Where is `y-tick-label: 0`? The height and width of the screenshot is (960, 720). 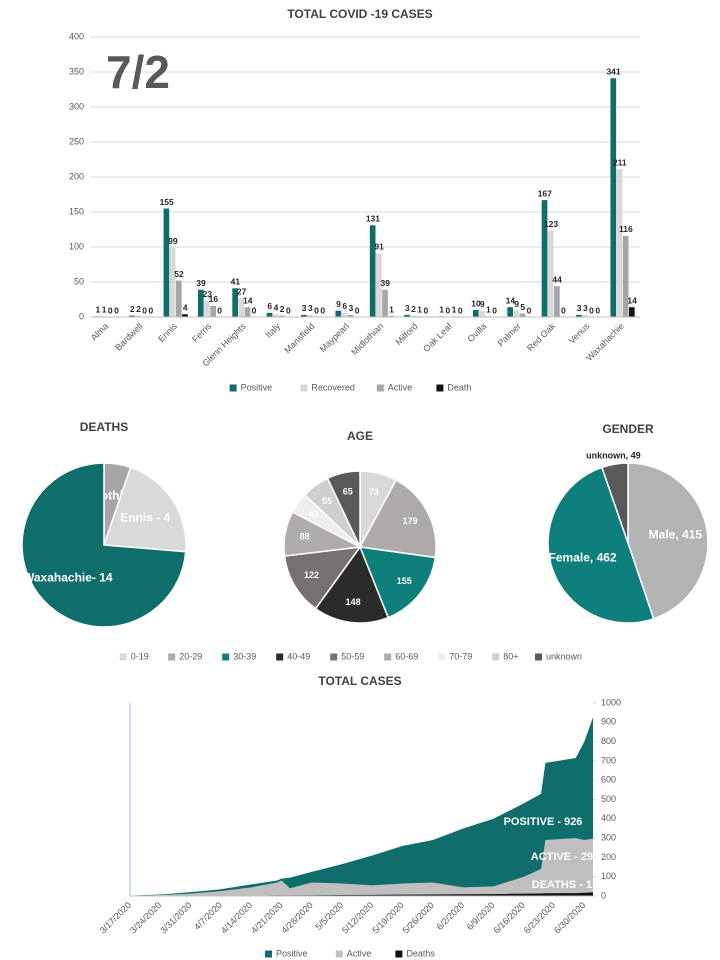
y-tick-label: 0 is located at coordinates (81, 316).